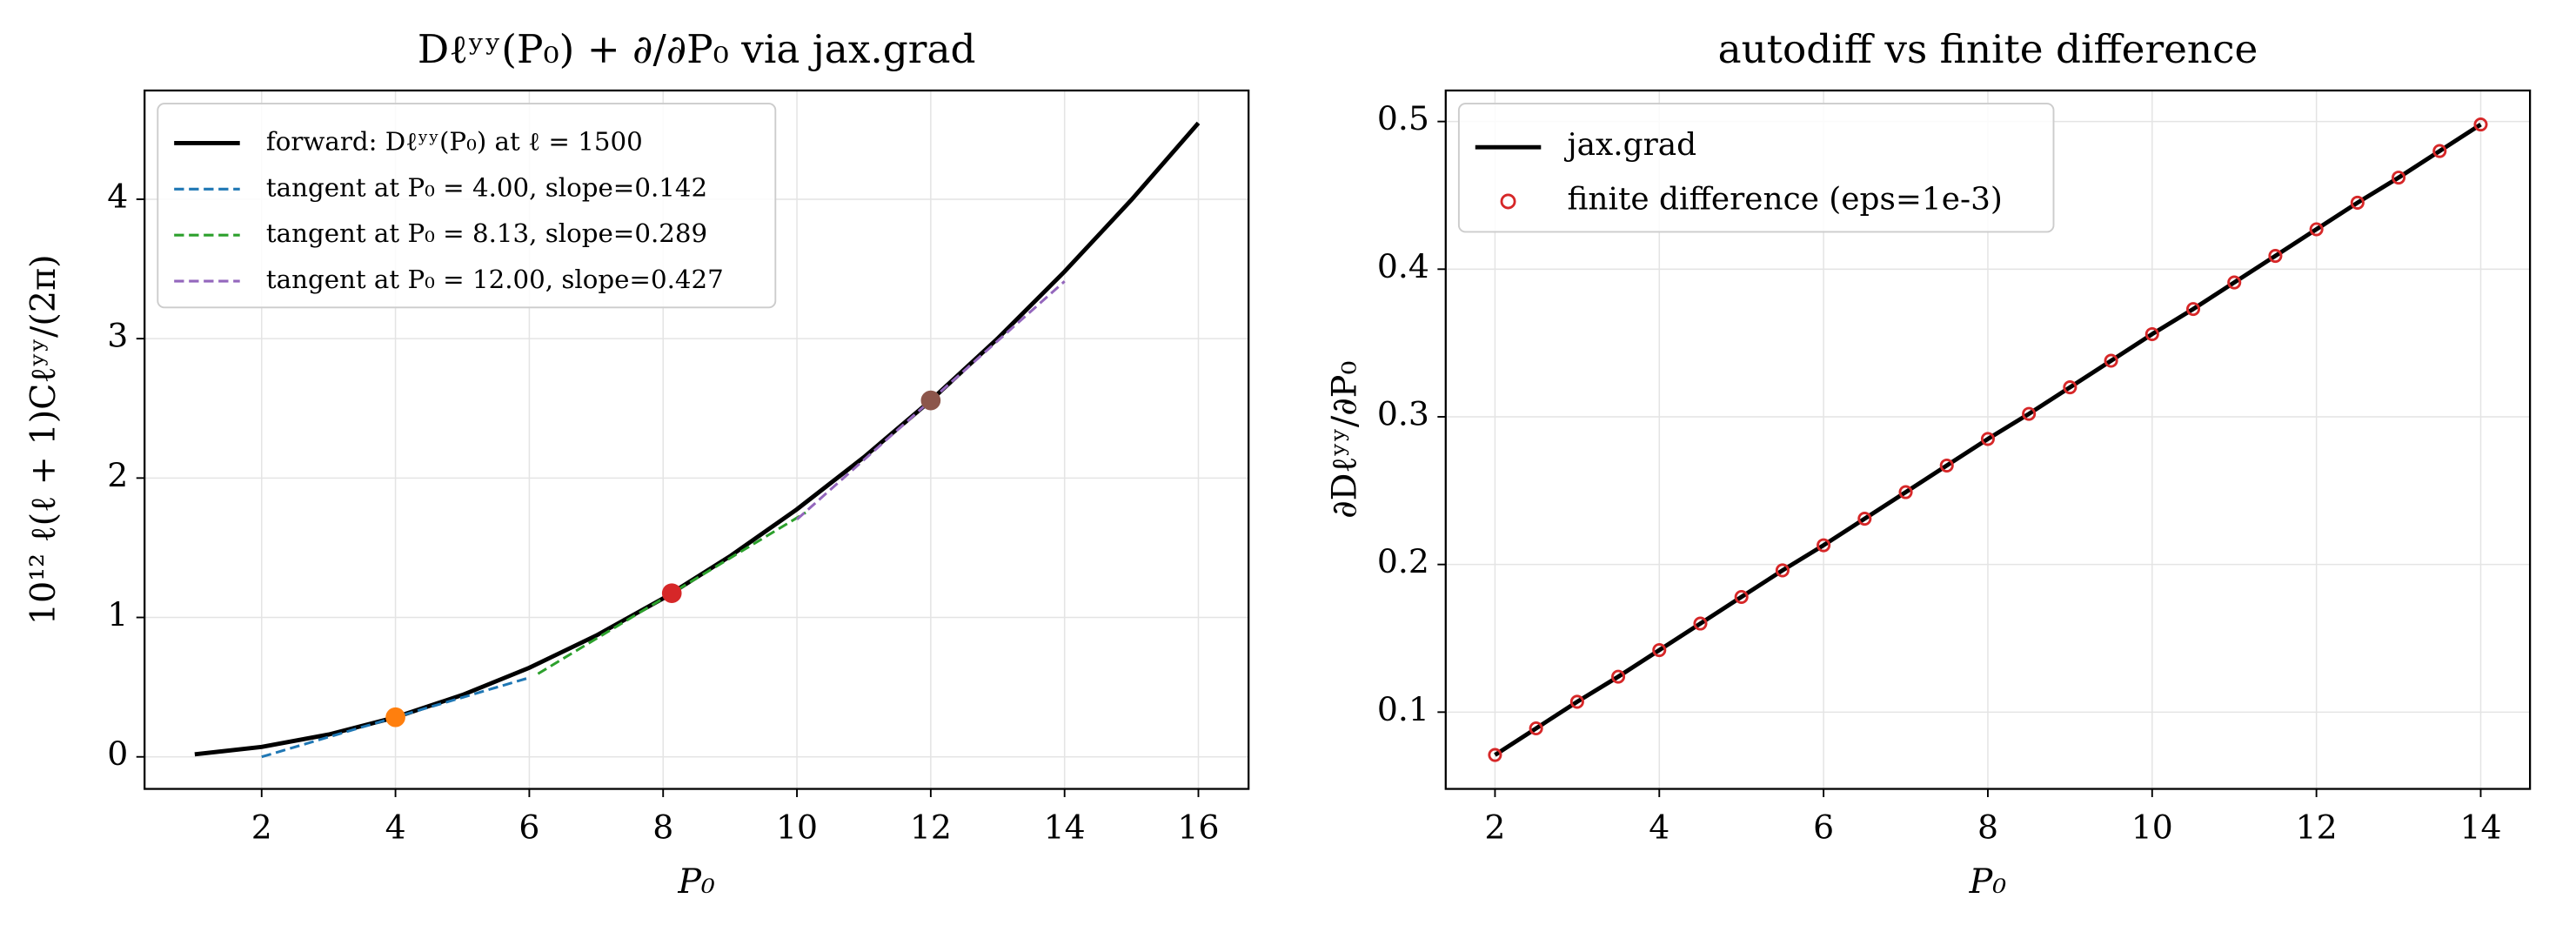 This screenshot has width=2576, height=932. I want to click on chart-title: autodiff vs finite difference, so click(1988, 49).